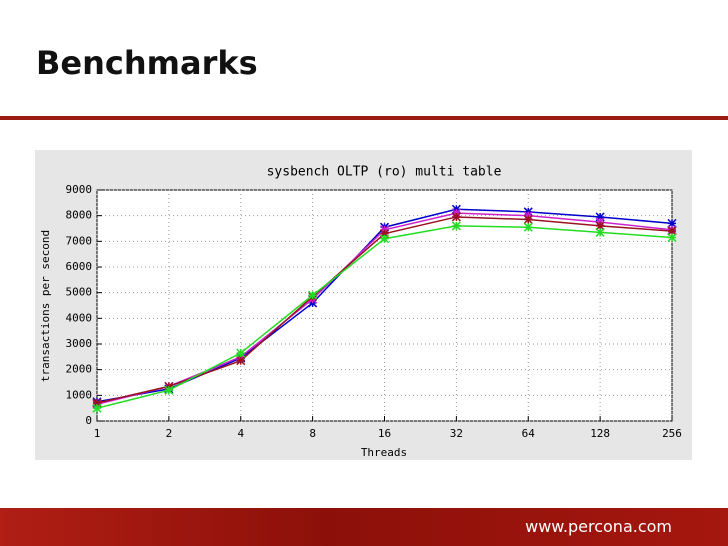 The image size is (728, 546). Describe the element at coordinates (79, 189) in the screenshot. I see `y-tick-label: 9000` at that location.